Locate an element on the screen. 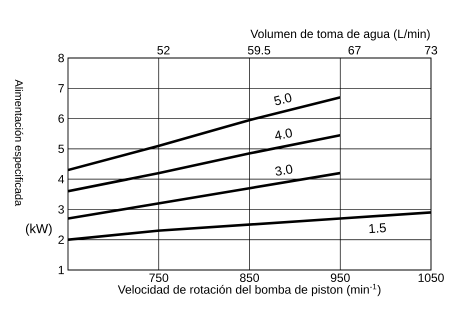 The height and width of the screenshot is (321, 454). y-tick-label: 2 is located at coordinates (61, 240).